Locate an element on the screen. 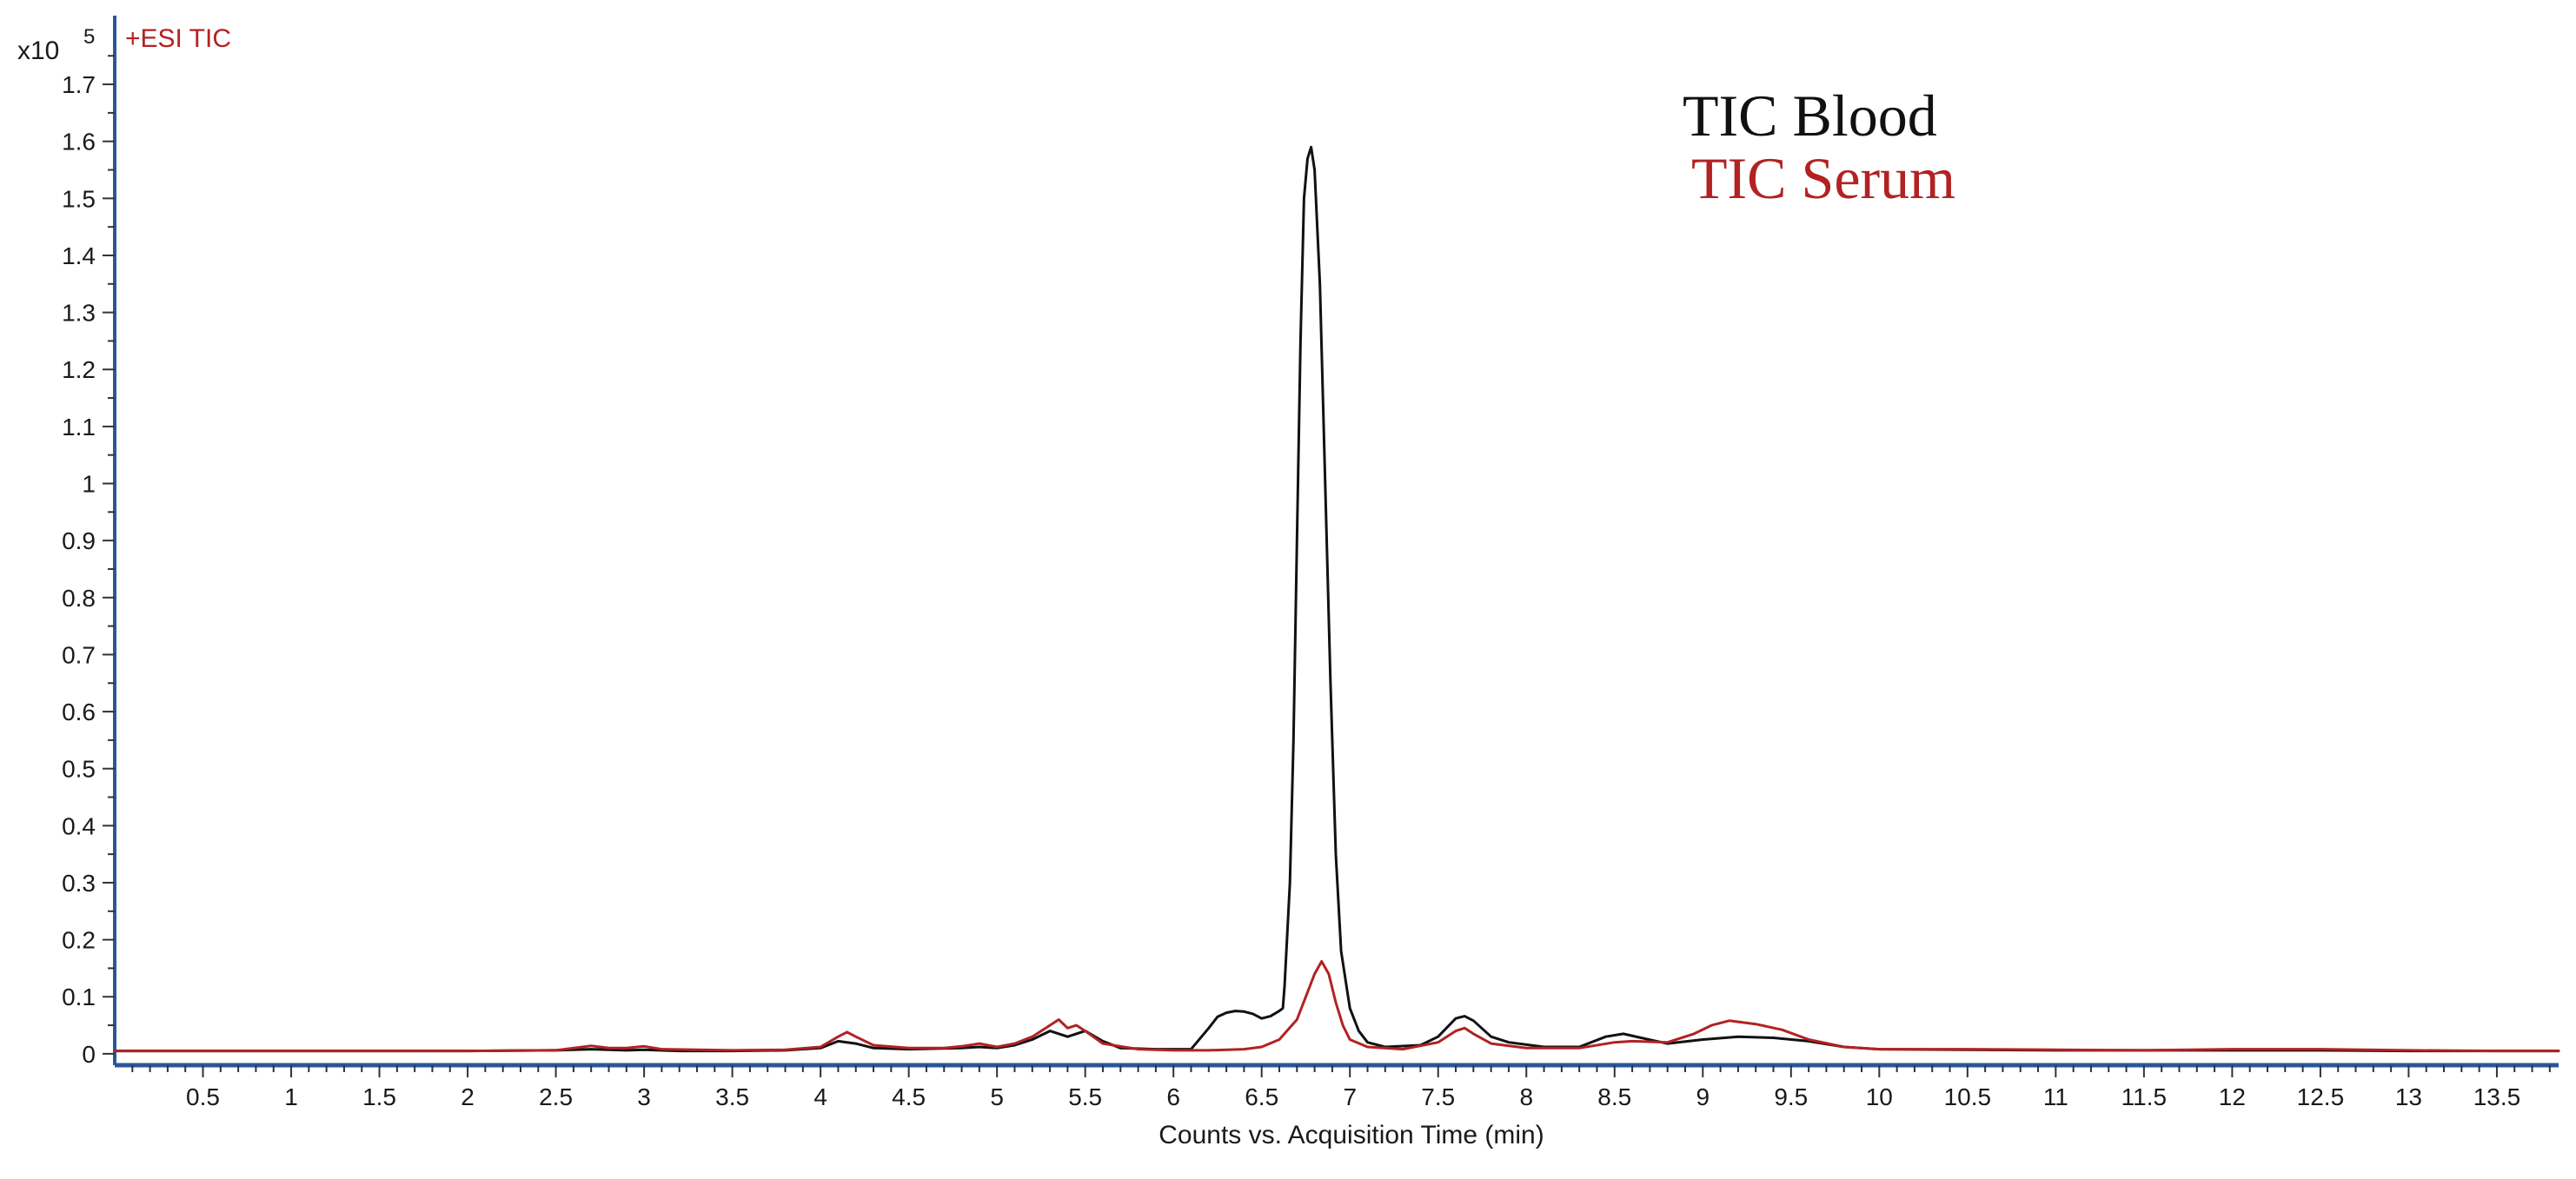 This screenshot has width=2576, height=1179. x-tick-label: 7.5 is located at coordinates (1438, 1096).